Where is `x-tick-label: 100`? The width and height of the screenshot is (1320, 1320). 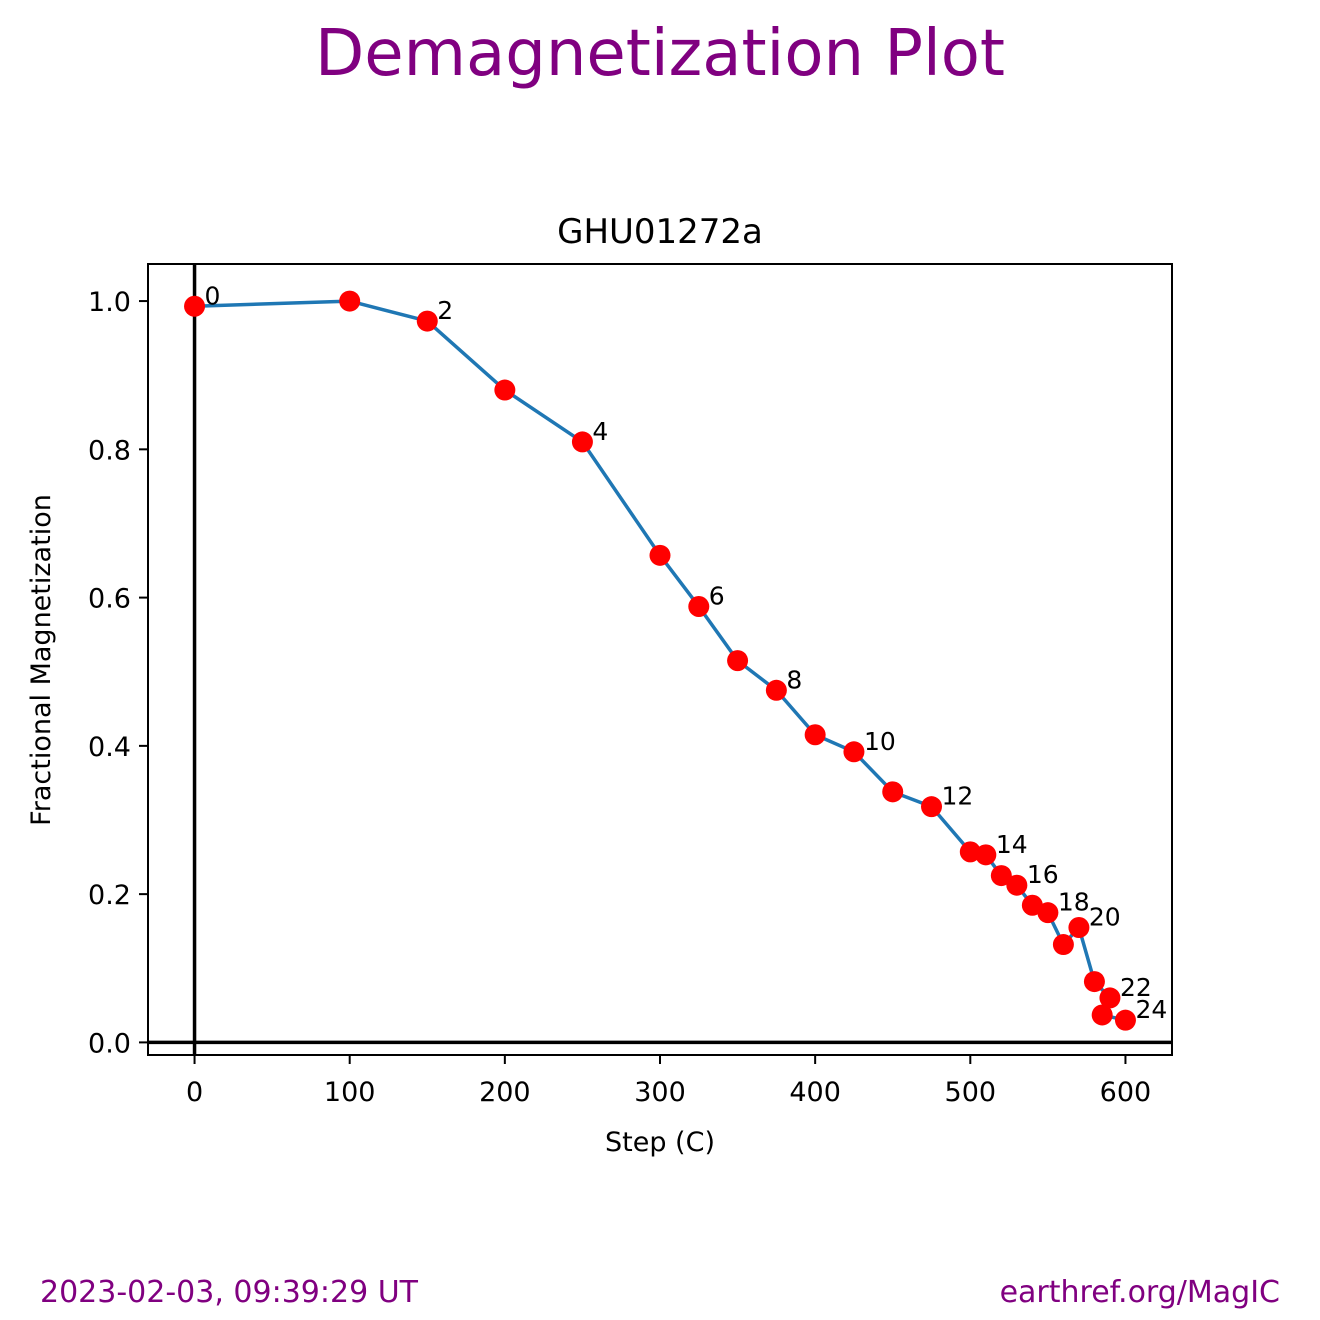
x-tick-label: 100 is located at coordinates (350, 1092).